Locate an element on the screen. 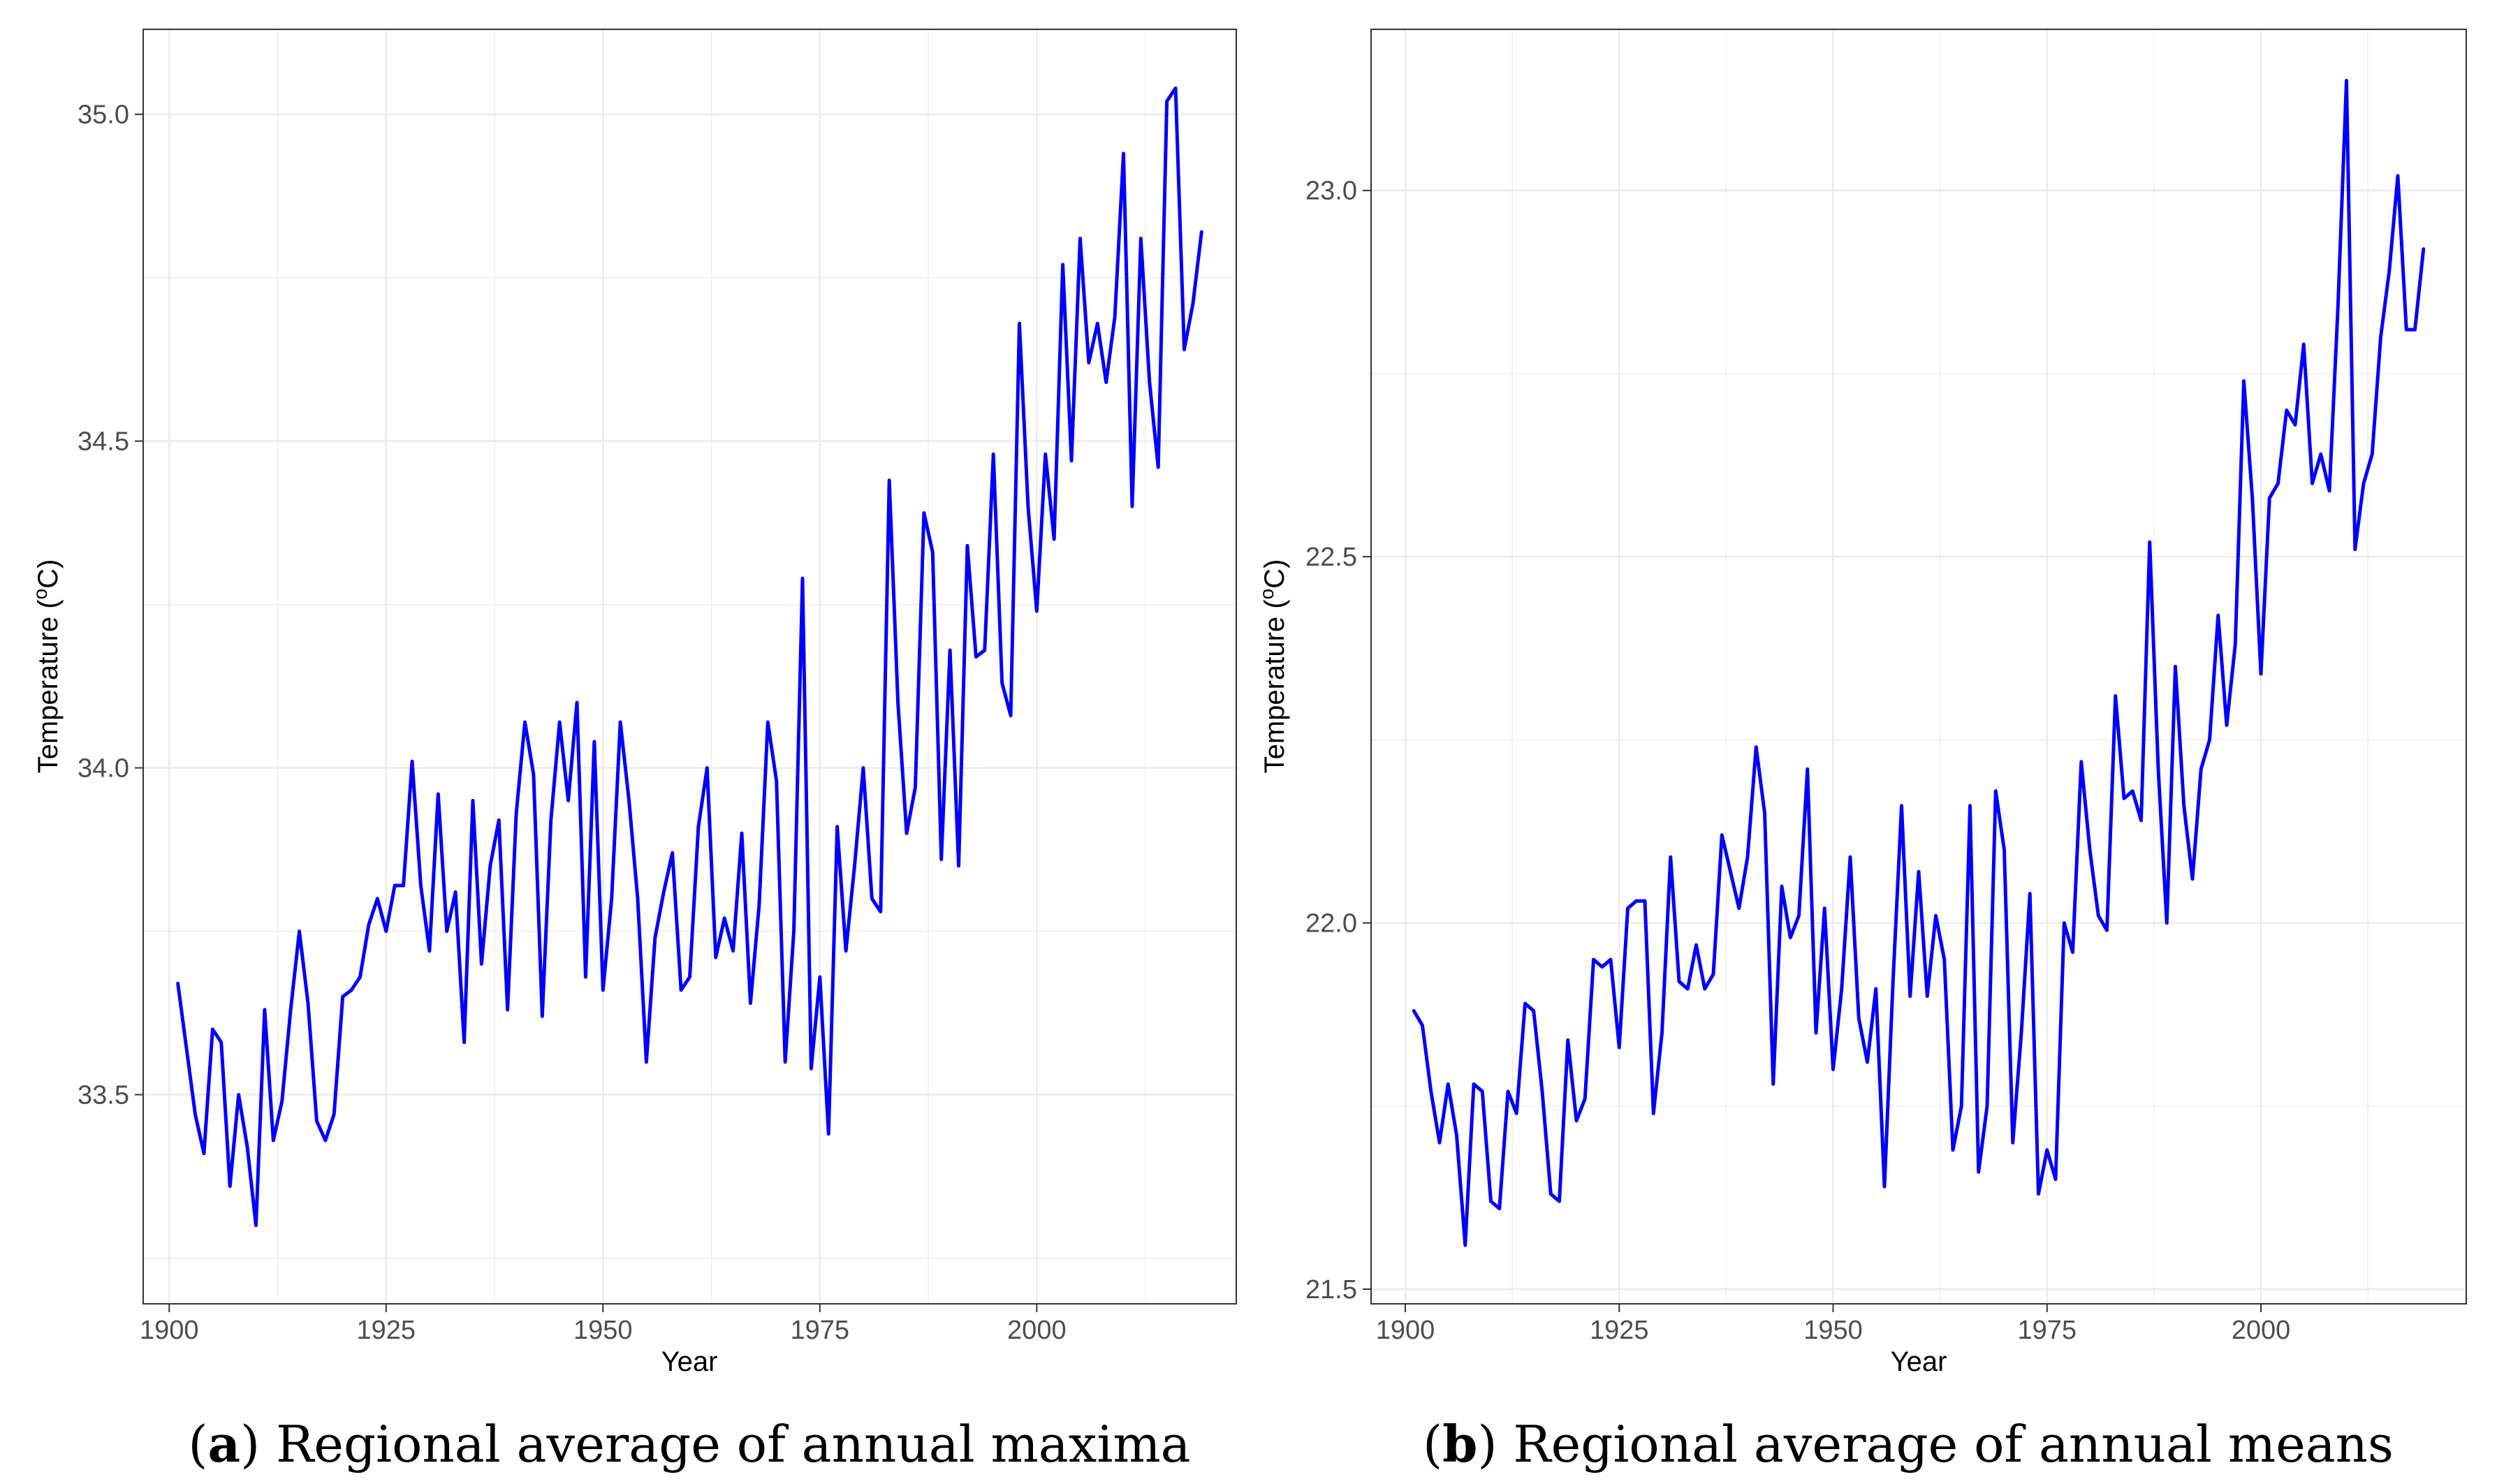 The width and height of the screenshot is (2497, 1484). tick-label-y-annual-means: 23.0 is located at coordinates (1331, 192).